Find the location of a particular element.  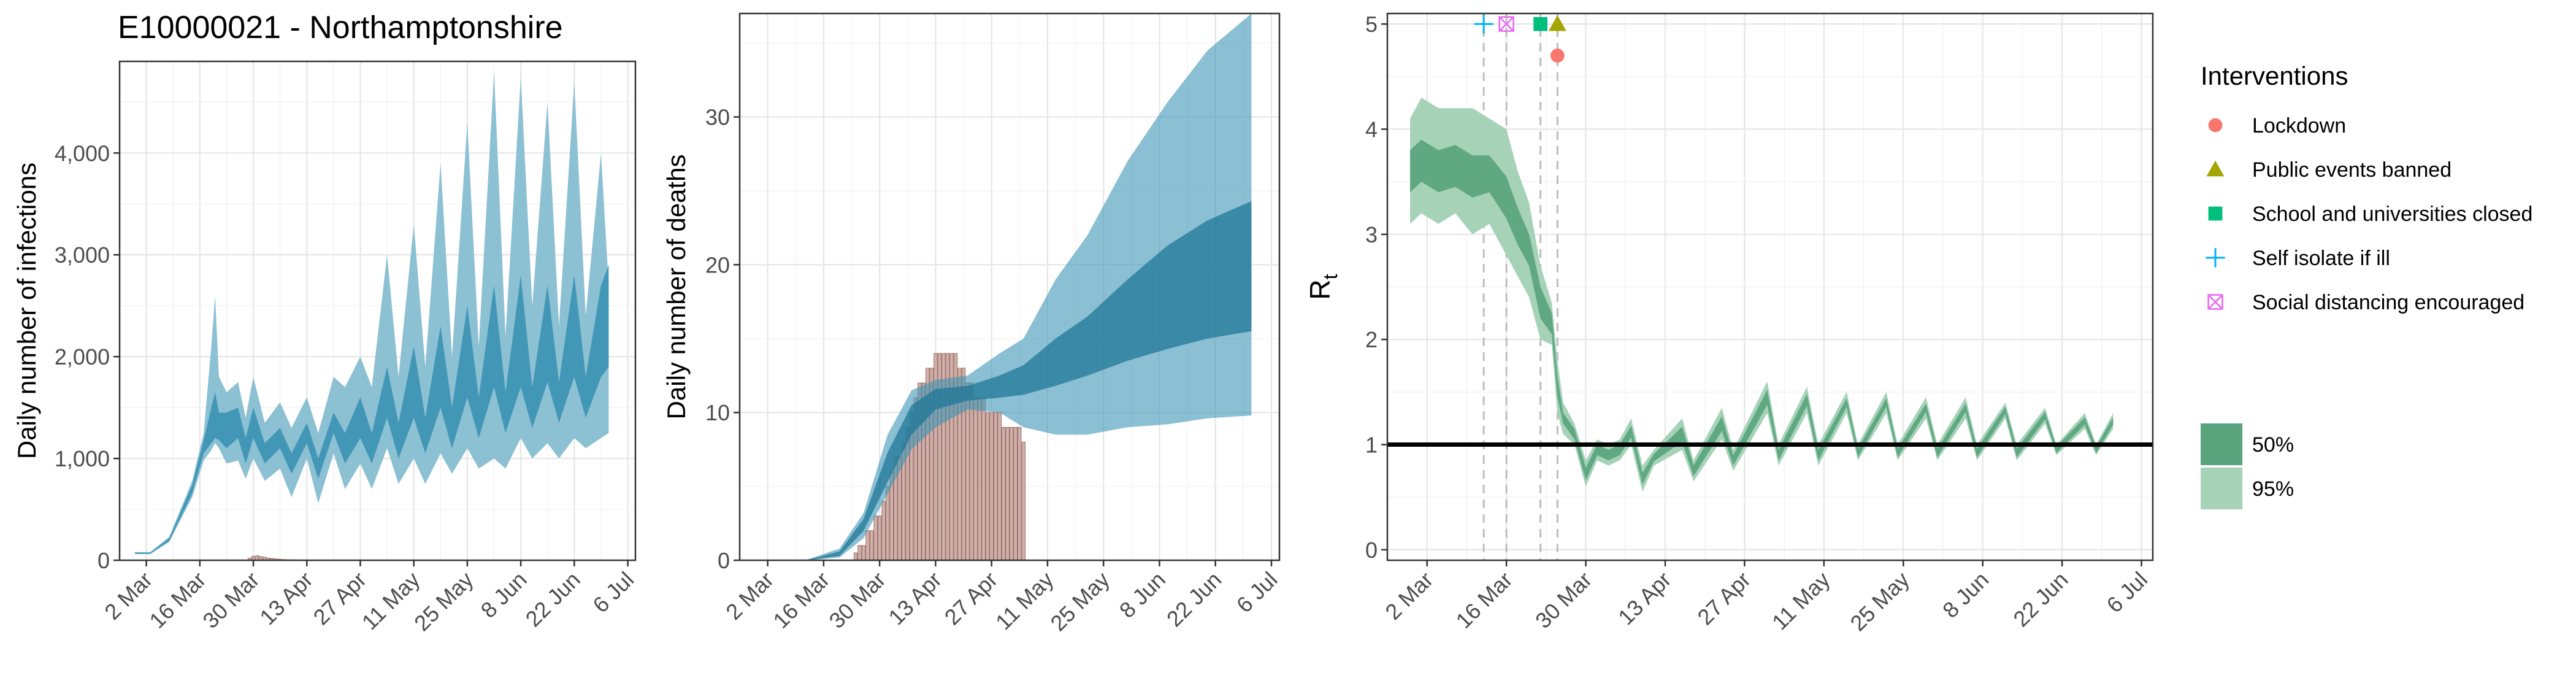

deaths-y-tick-label: 30 is located at coordinates (717, 118).